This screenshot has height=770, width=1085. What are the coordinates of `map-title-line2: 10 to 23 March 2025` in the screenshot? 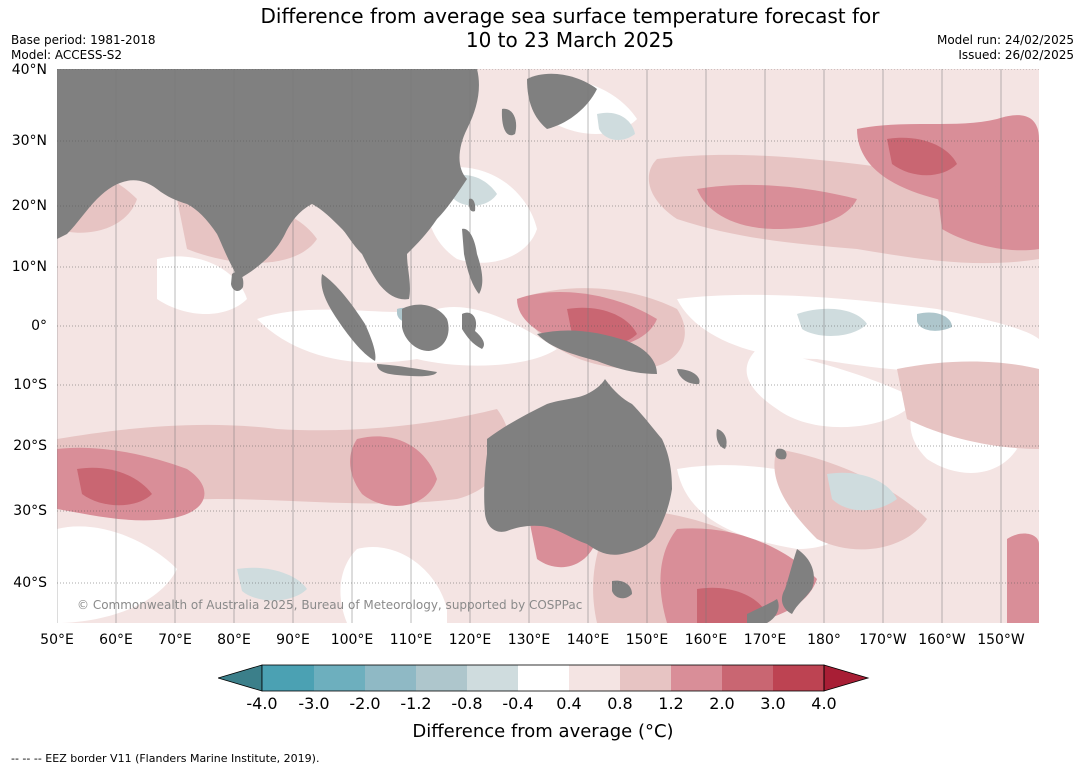 It's located at (570, 40).